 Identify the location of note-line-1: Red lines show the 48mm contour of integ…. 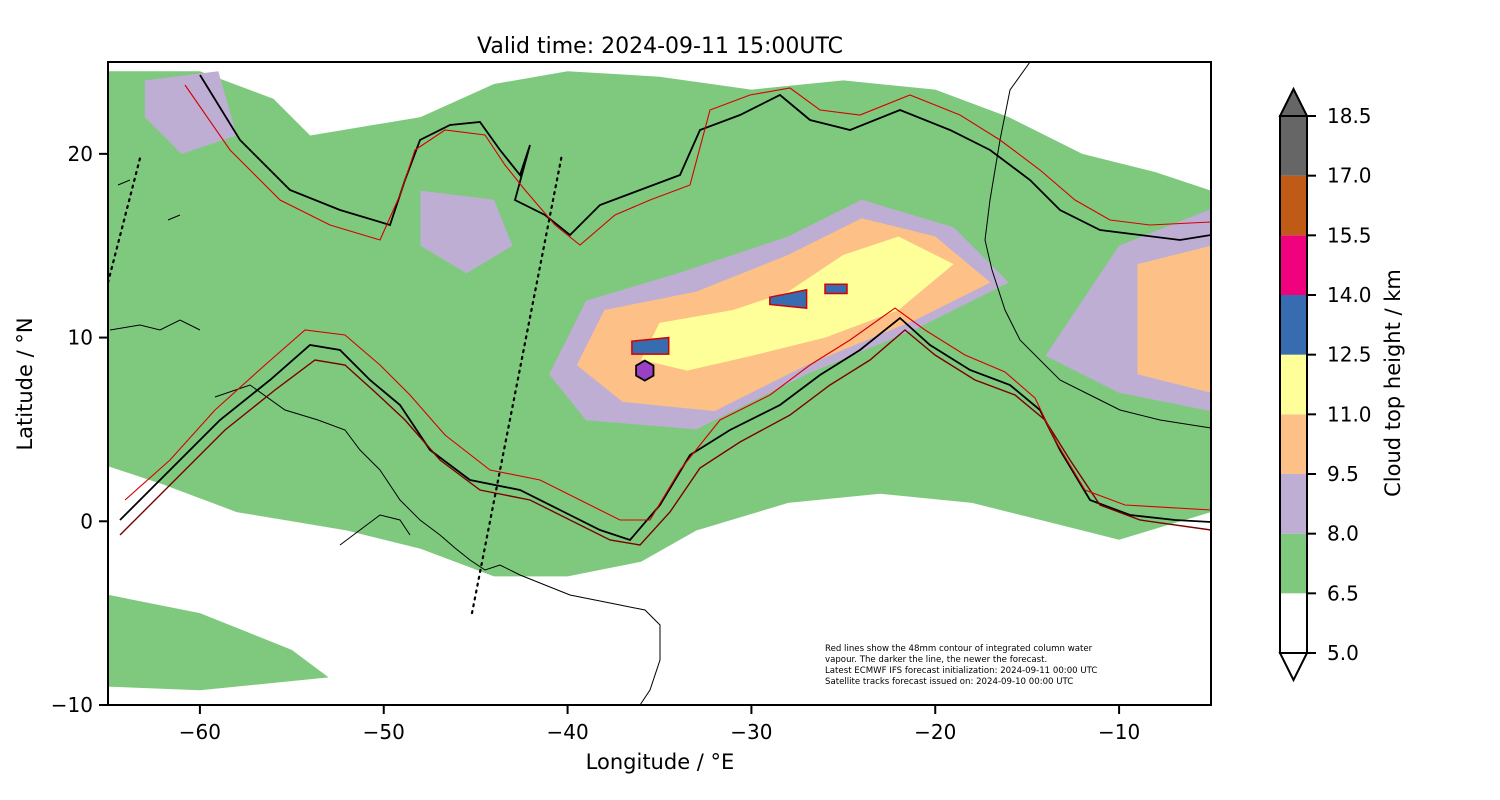
(959, 649).